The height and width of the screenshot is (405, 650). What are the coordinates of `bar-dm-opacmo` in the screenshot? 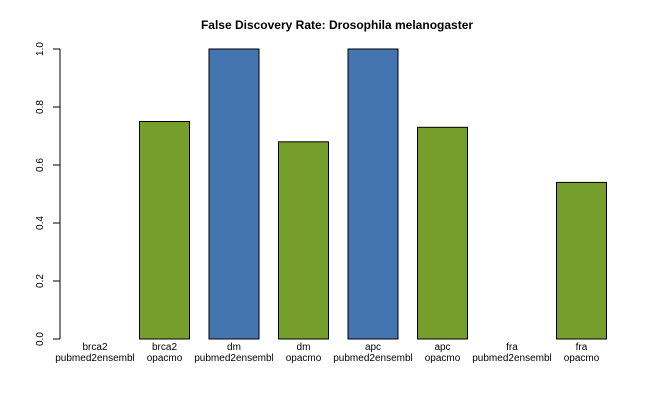 It's located at (303, 240).